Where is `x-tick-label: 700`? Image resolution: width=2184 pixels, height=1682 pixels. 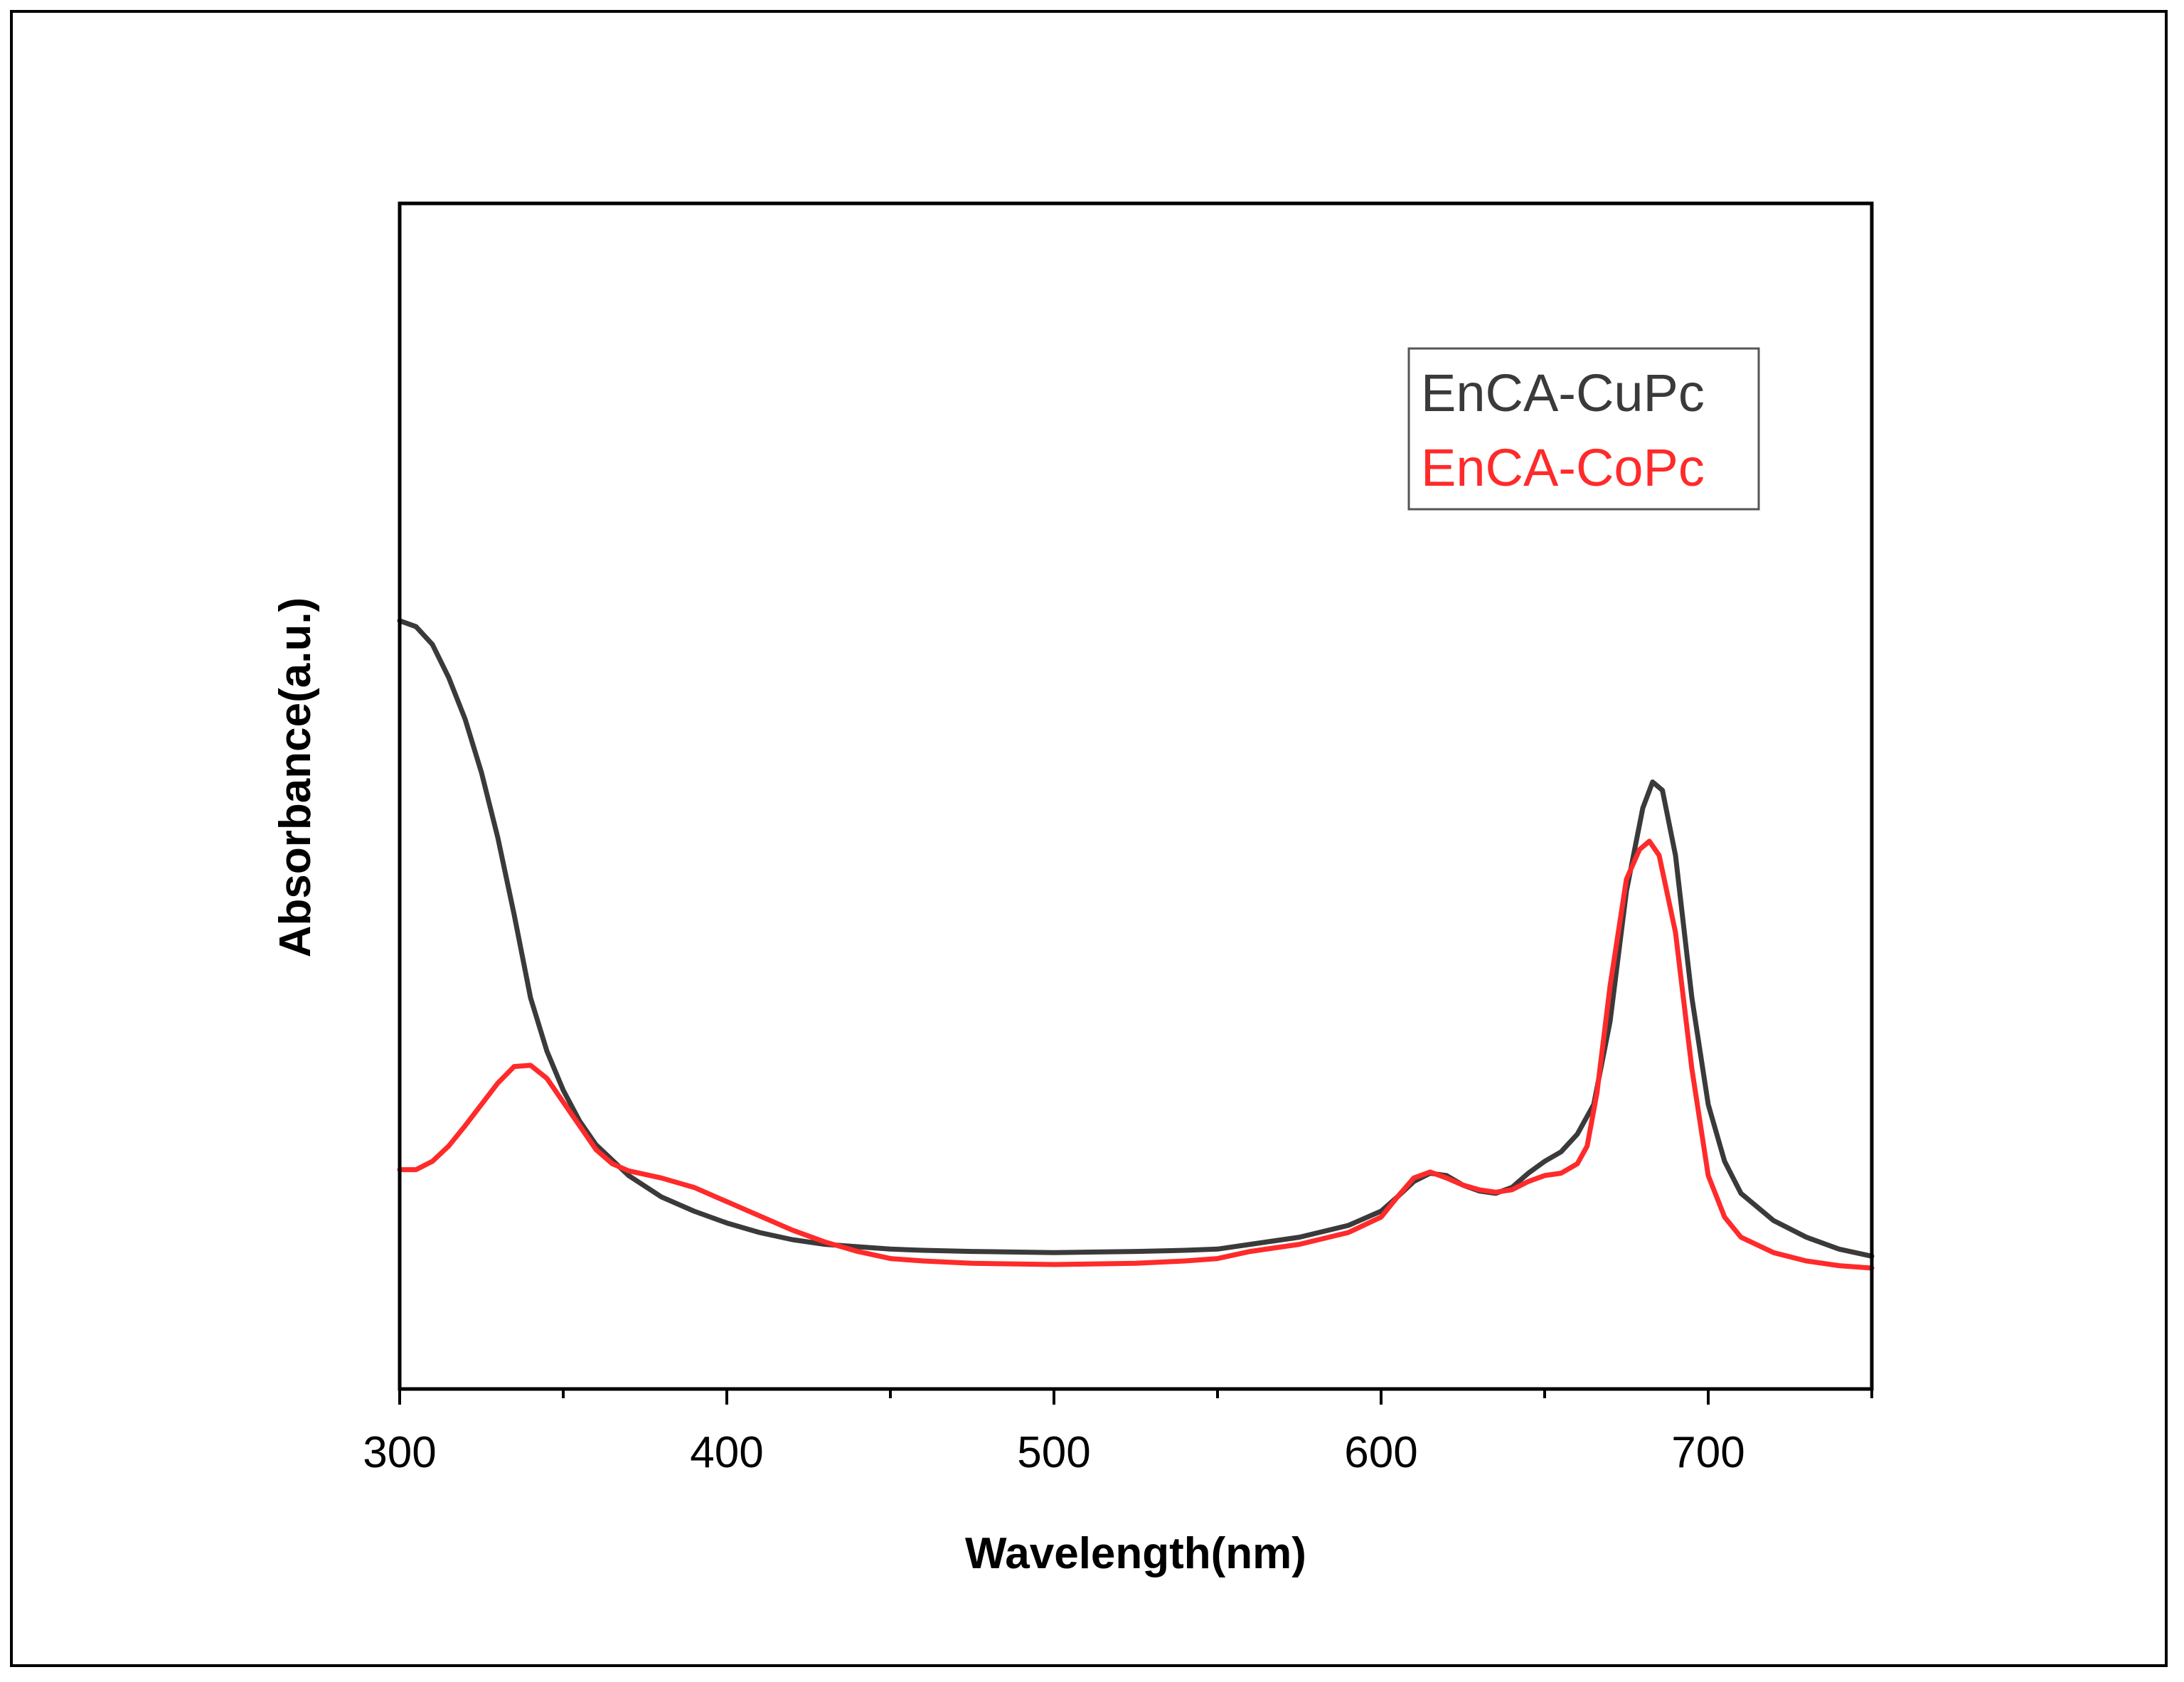
x-tick-label: 700 is located at coordinates (1707, 1452).